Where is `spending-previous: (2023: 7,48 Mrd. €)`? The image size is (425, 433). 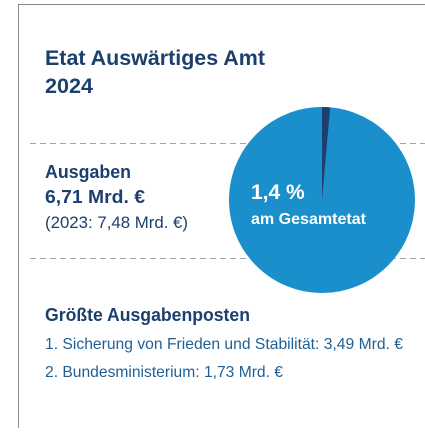 spending-previous: (2023: 7,48 Mrd. €) is located at coordinates (116, 222).